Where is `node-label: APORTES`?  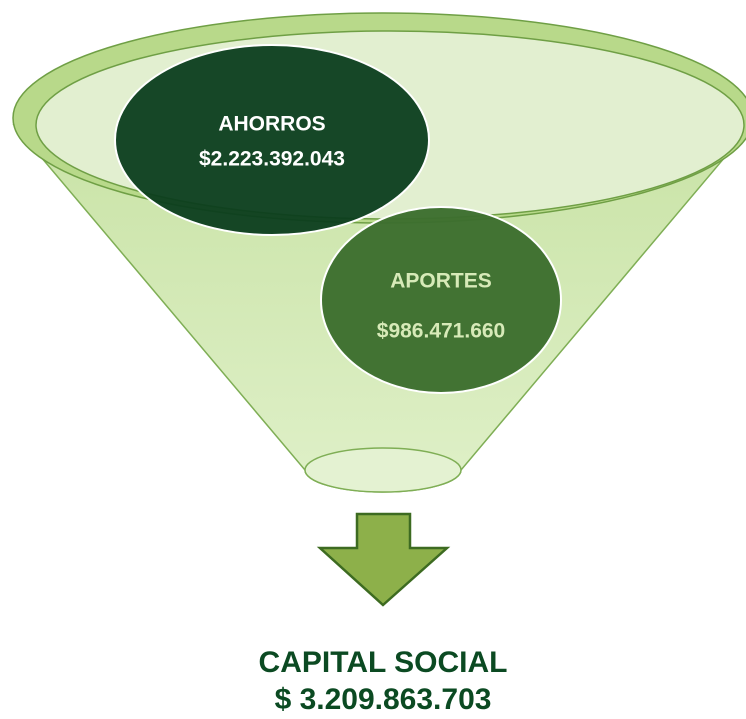
node-label: APORTES is located at coordinates (441, 281).